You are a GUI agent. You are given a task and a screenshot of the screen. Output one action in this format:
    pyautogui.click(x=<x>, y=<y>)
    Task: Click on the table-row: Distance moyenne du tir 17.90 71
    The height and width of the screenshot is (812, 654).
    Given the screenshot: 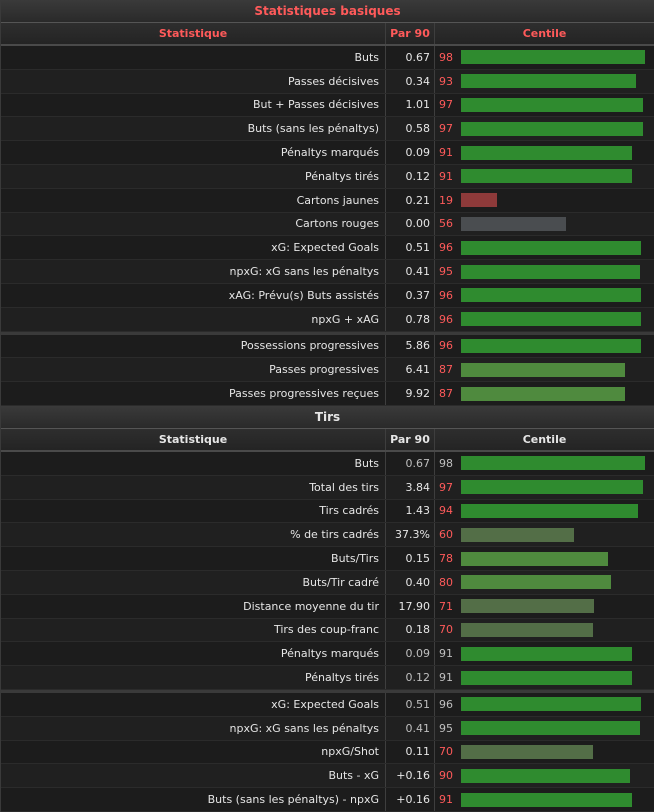 What is the action you would take?
    pyautogui.click(x=327, y=606)
    